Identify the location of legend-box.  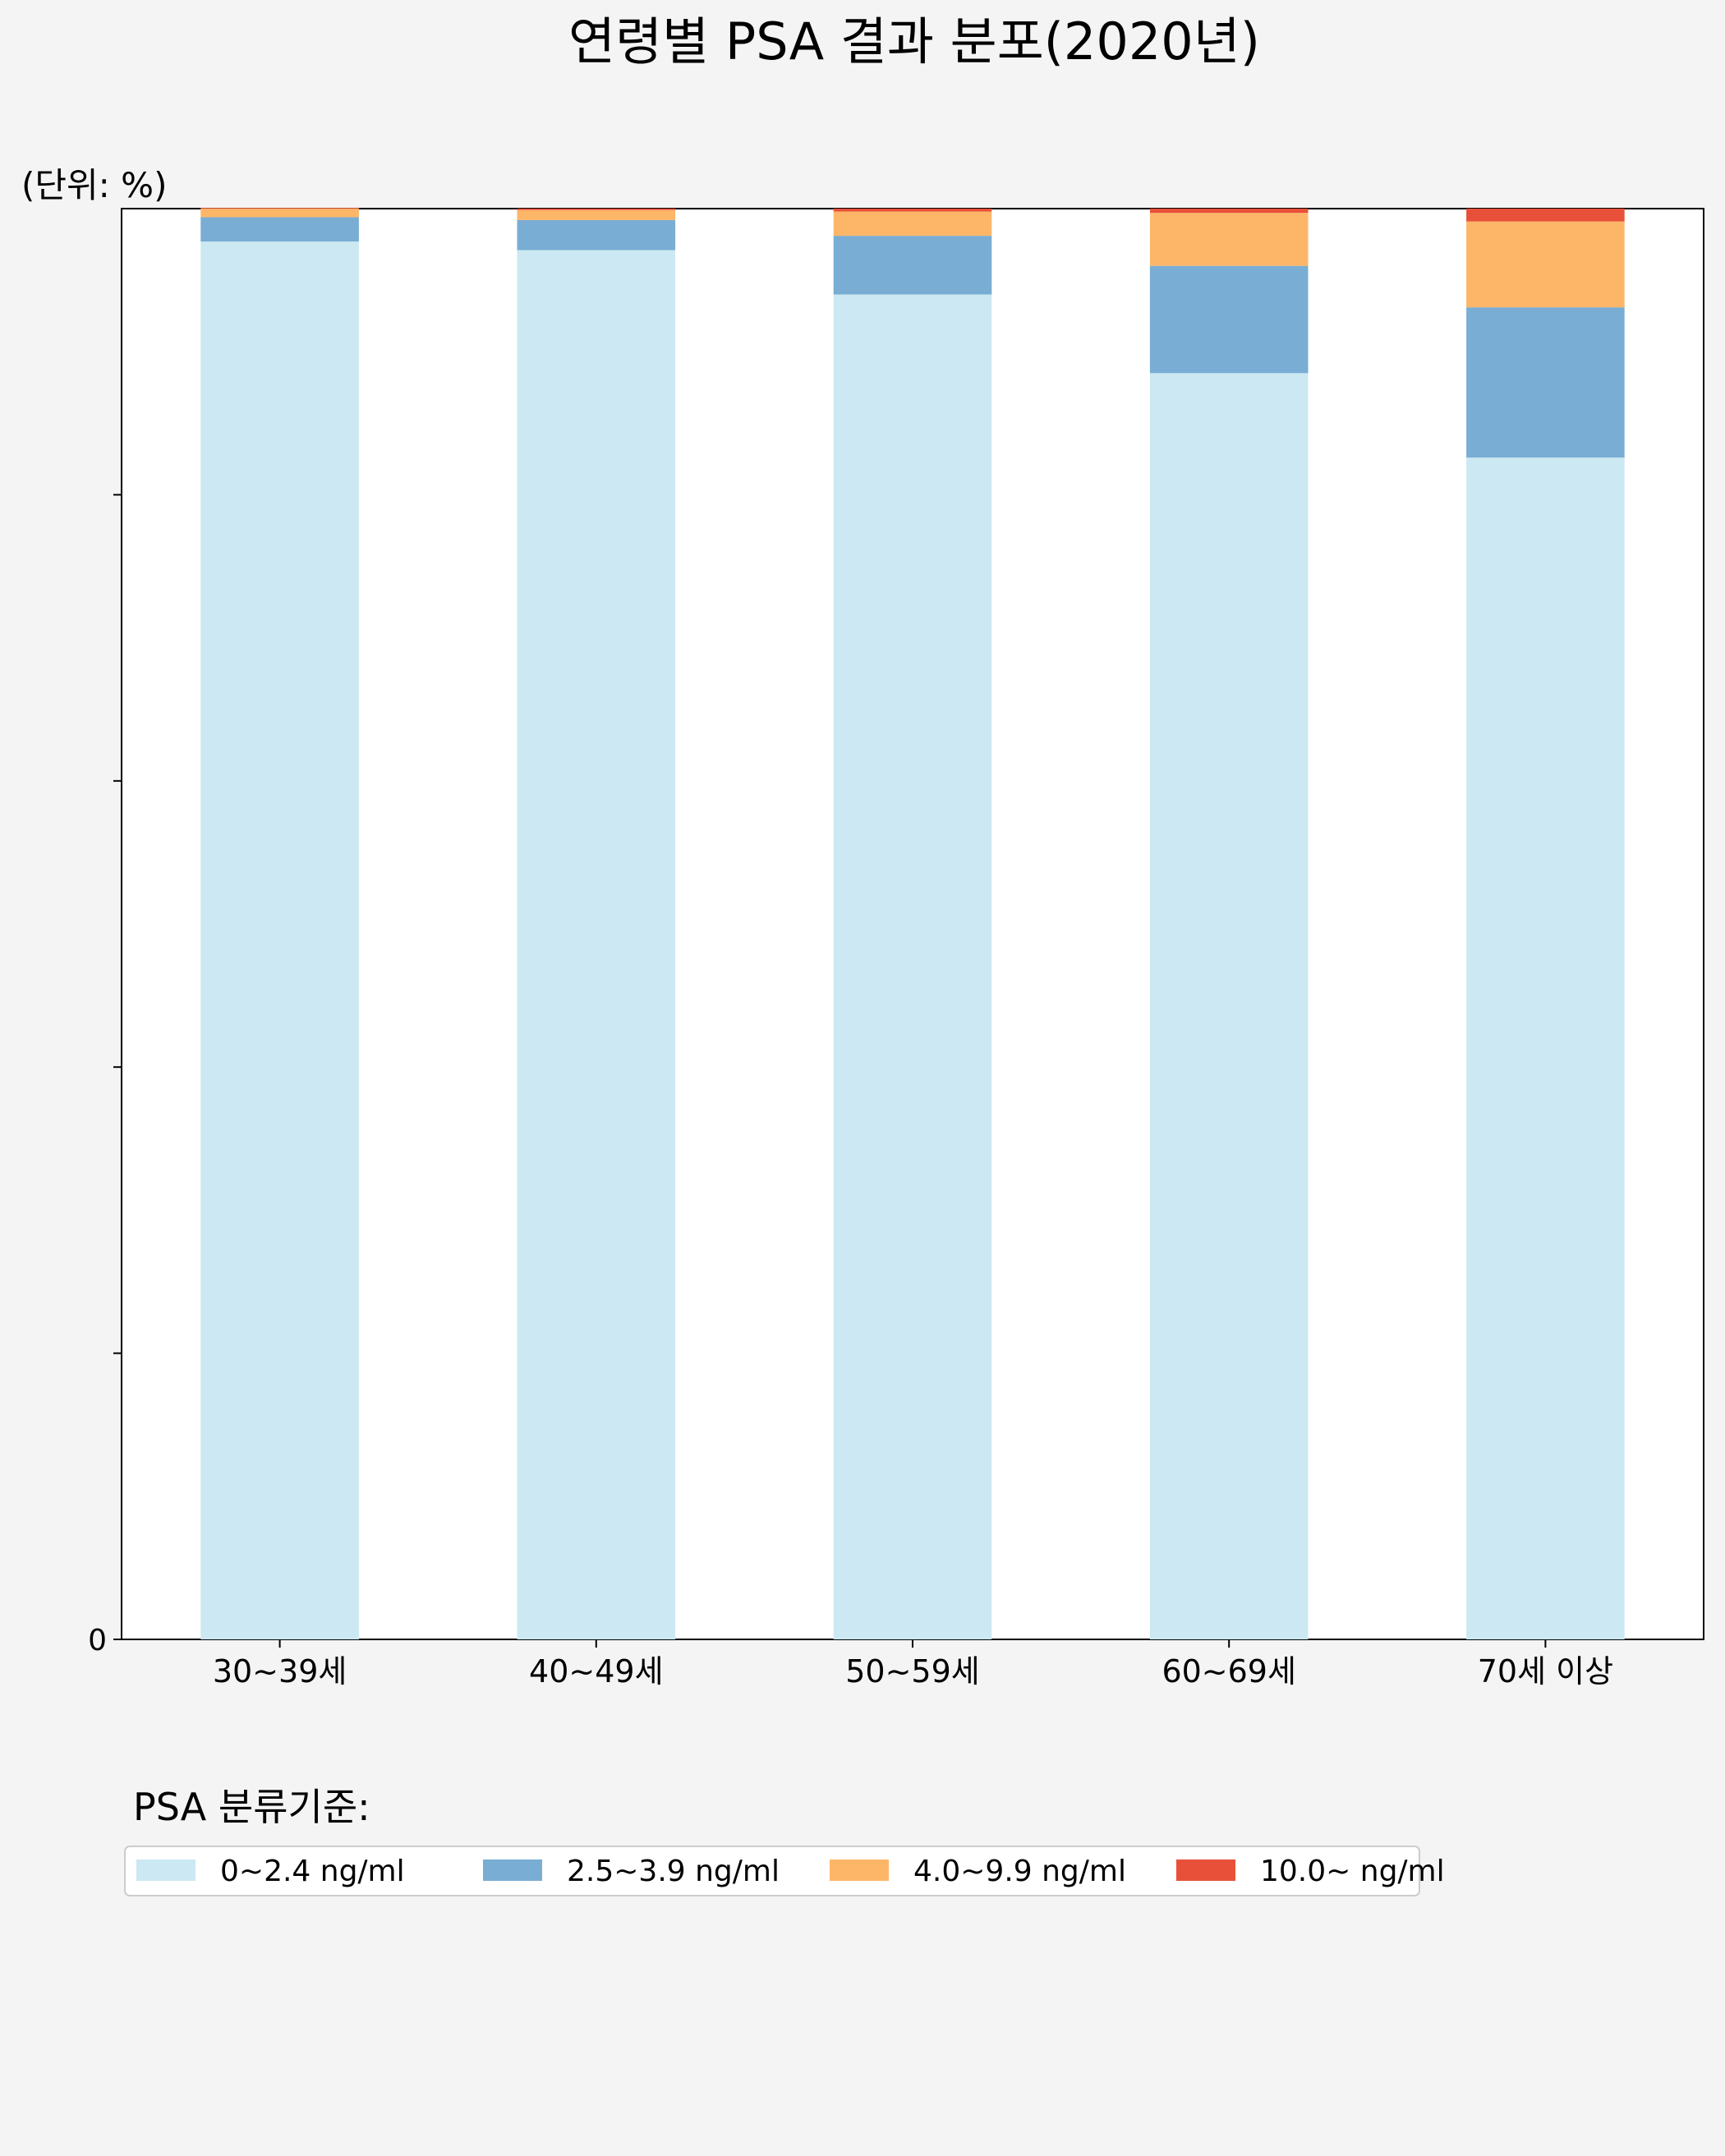
(772, 1871).